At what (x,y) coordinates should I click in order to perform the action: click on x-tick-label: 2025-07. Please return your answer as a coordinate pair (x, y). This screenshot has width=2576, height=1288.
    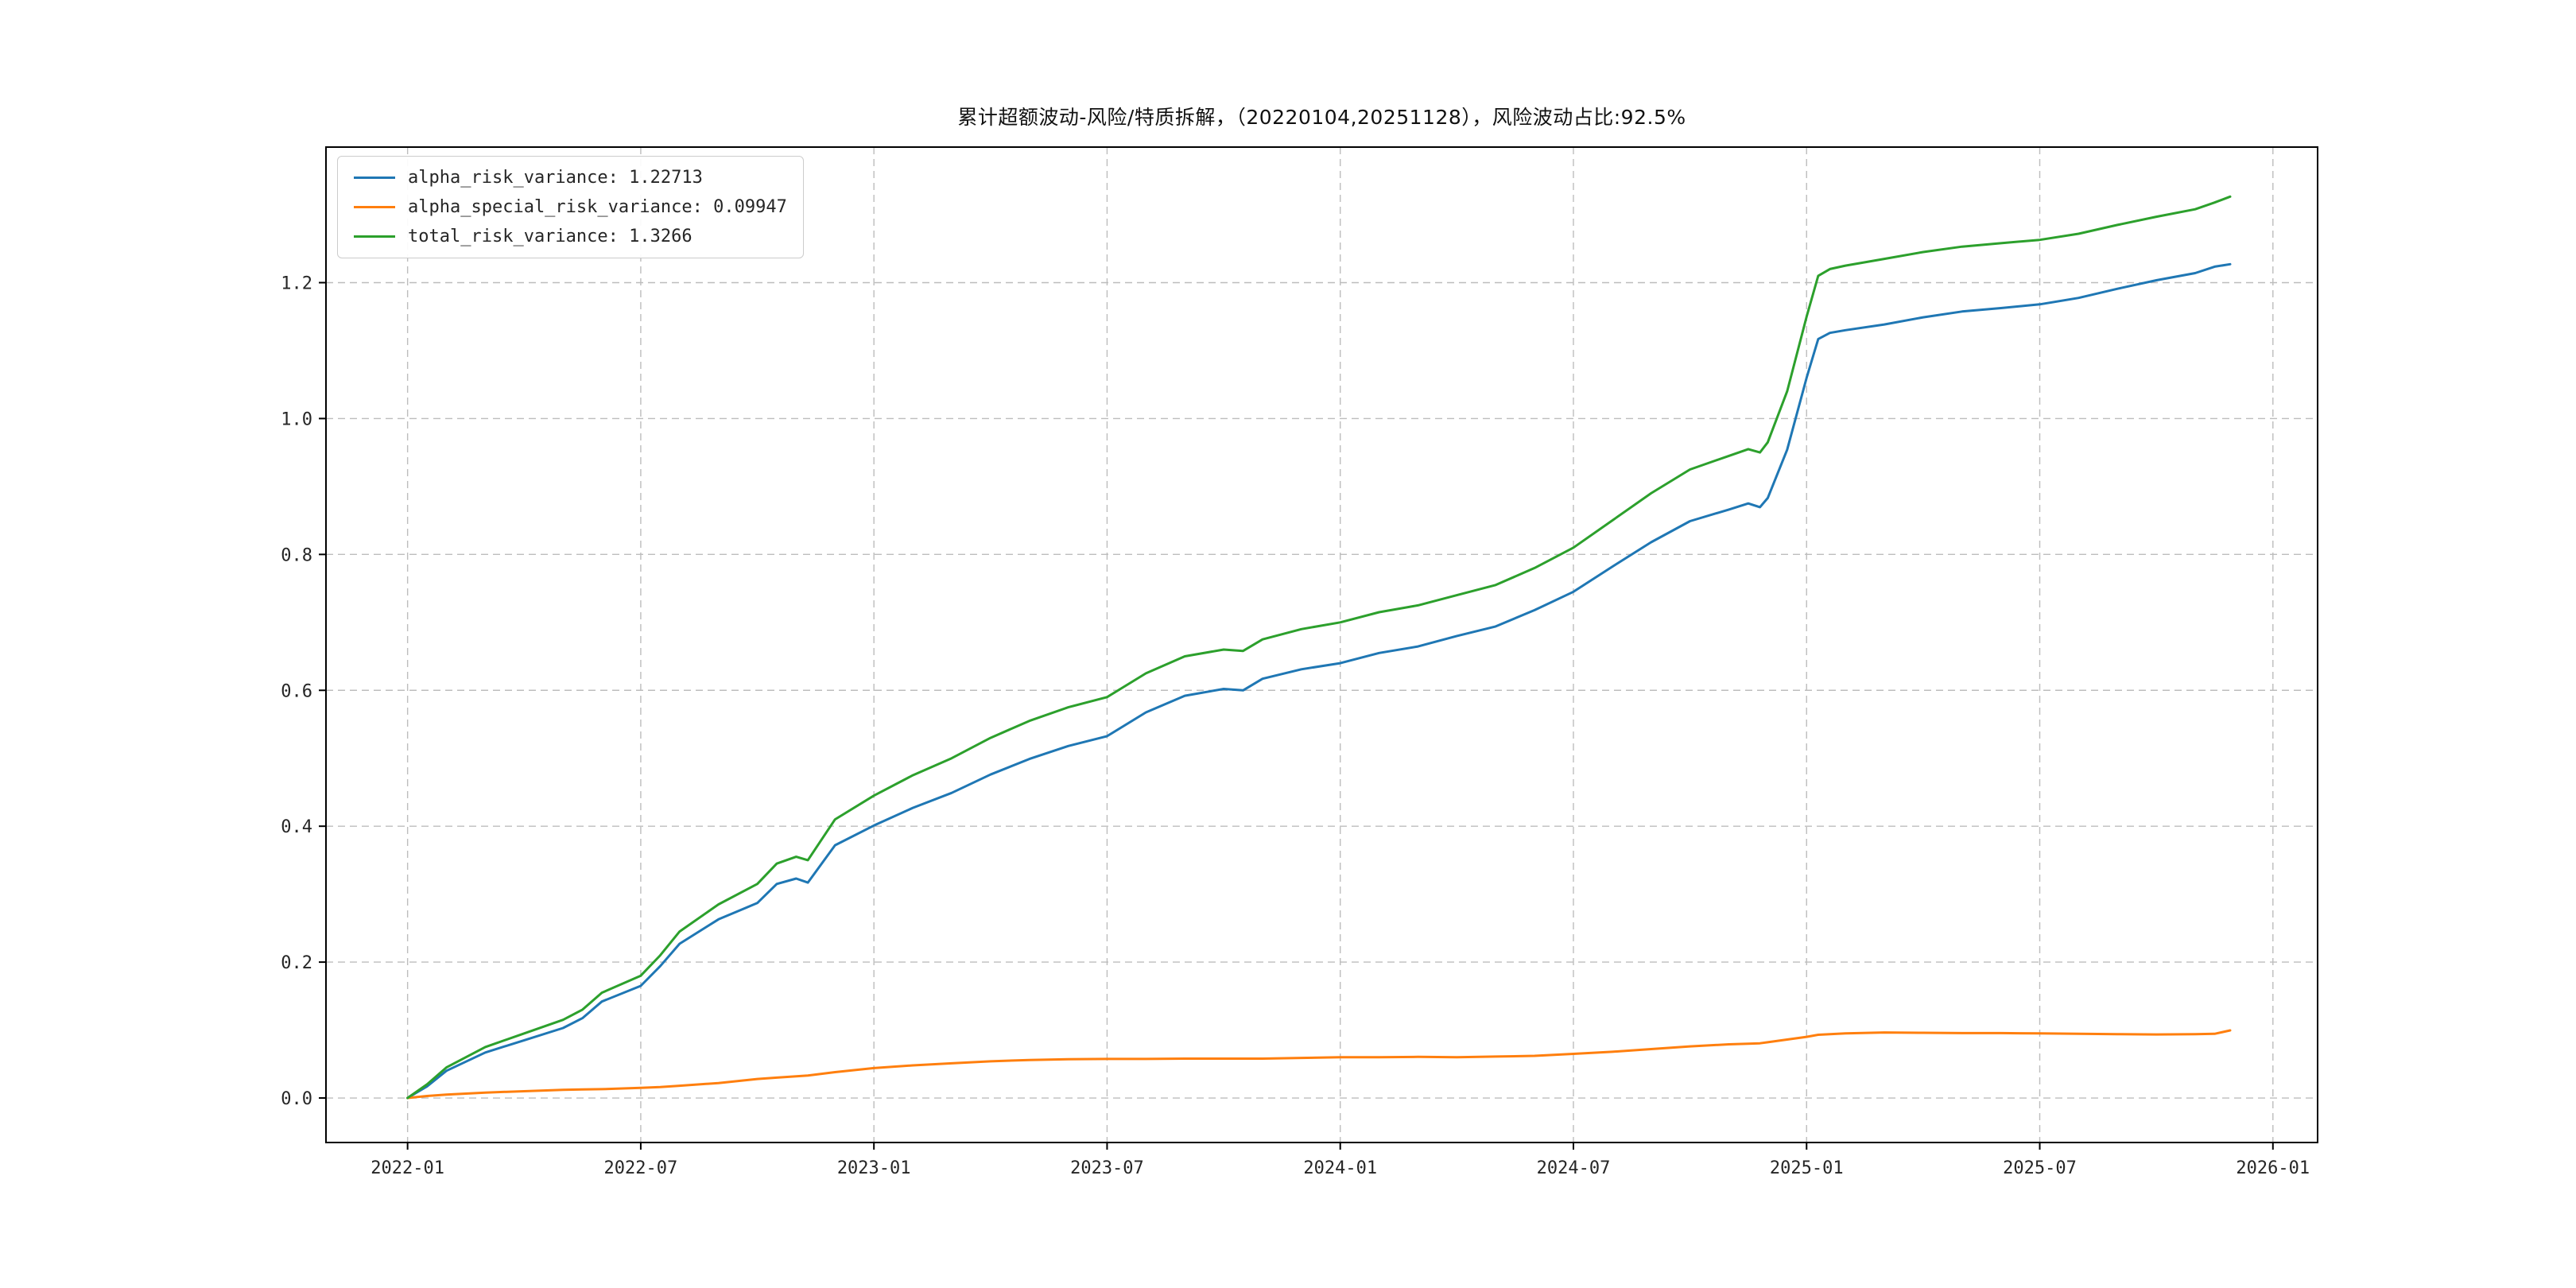
    Looking at the image, I should click on (2040, 1168).